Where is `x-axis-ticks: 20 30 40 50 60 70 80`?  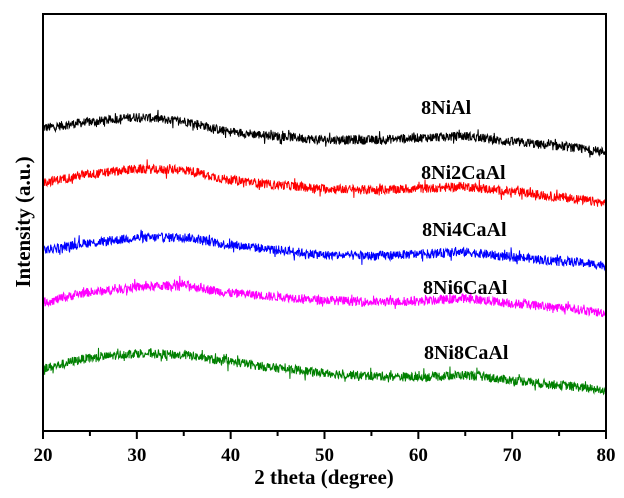 x-axis-ticks: 20 30 40 50 60 70 80 is located at coordinates (325, 448).